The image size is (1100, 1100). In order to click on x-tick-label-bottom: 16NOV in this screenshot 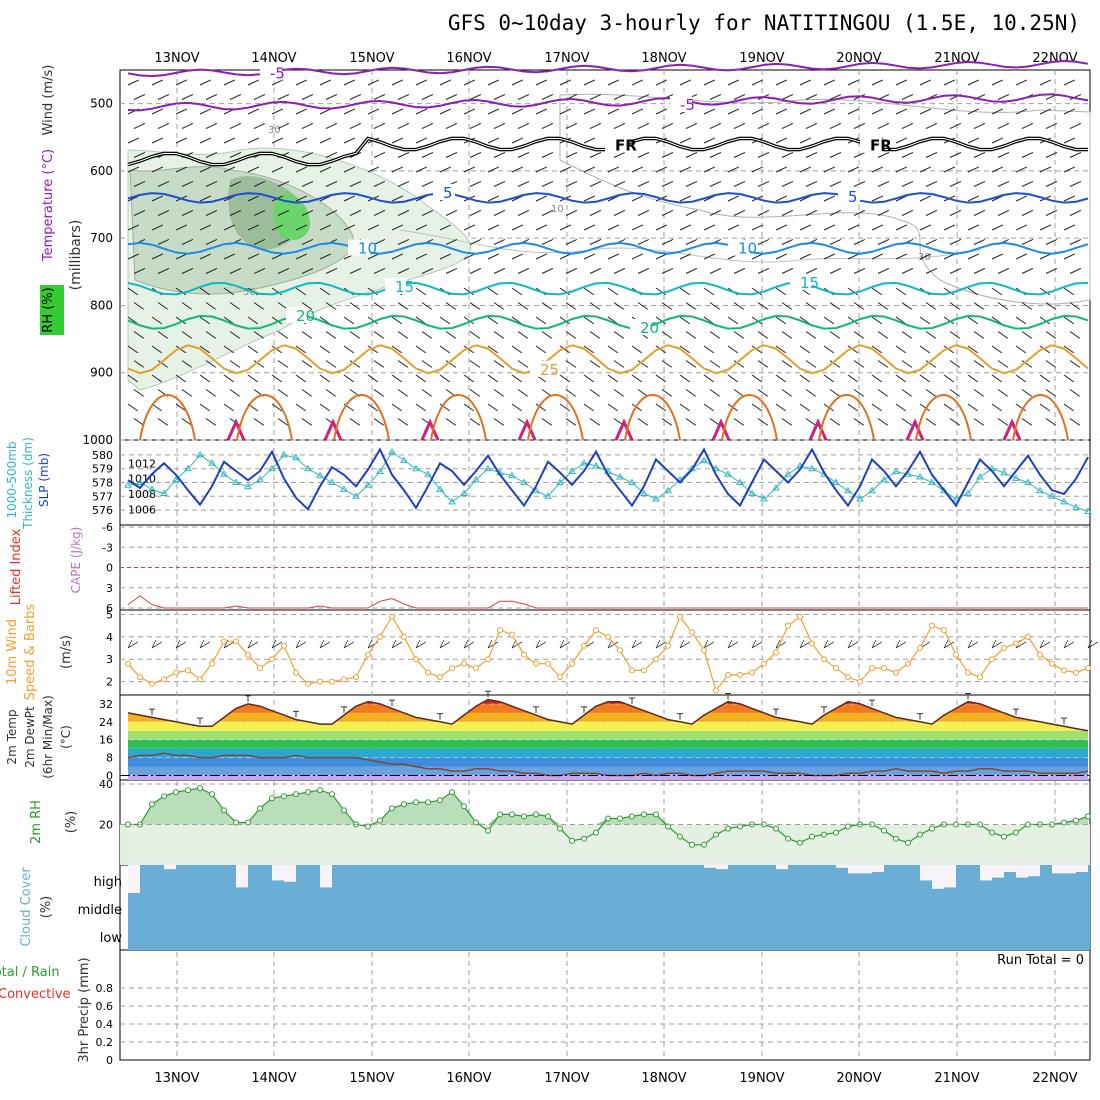, I will do `click(468, 1078)`.